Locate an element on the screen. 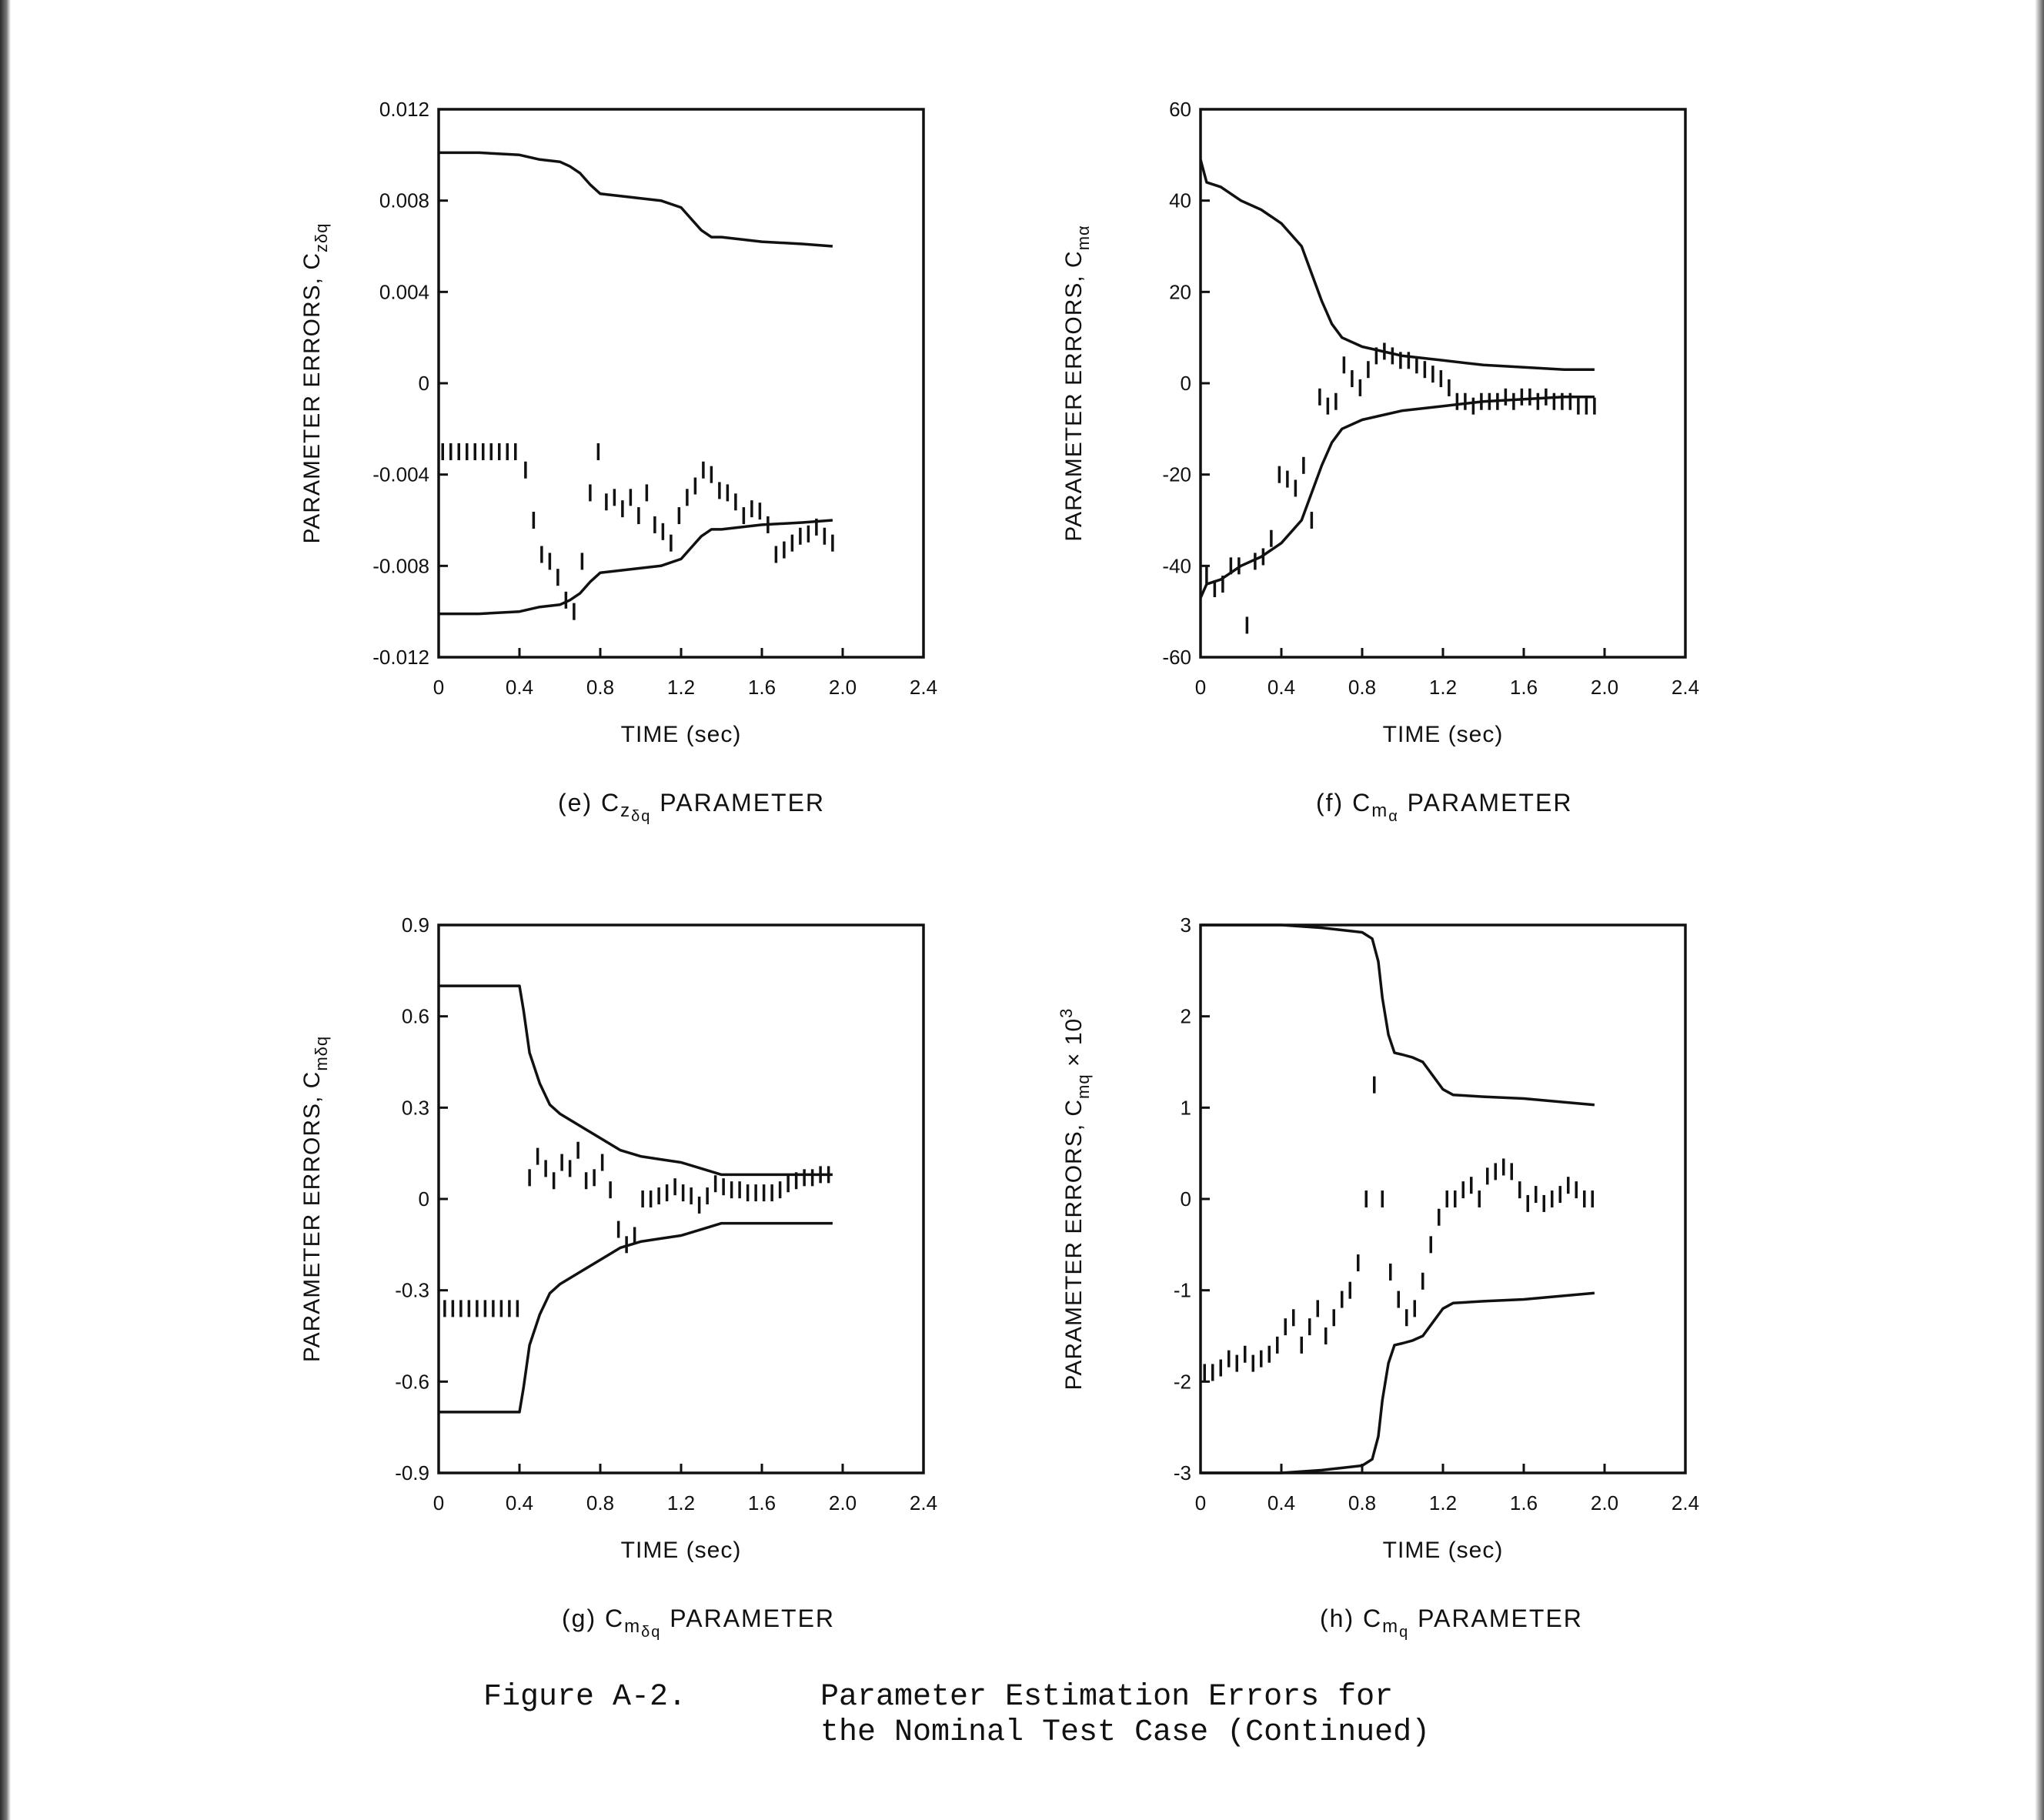  caption-h: (h) Cmq PARAMETER is located at coordinates (1451, 1623).